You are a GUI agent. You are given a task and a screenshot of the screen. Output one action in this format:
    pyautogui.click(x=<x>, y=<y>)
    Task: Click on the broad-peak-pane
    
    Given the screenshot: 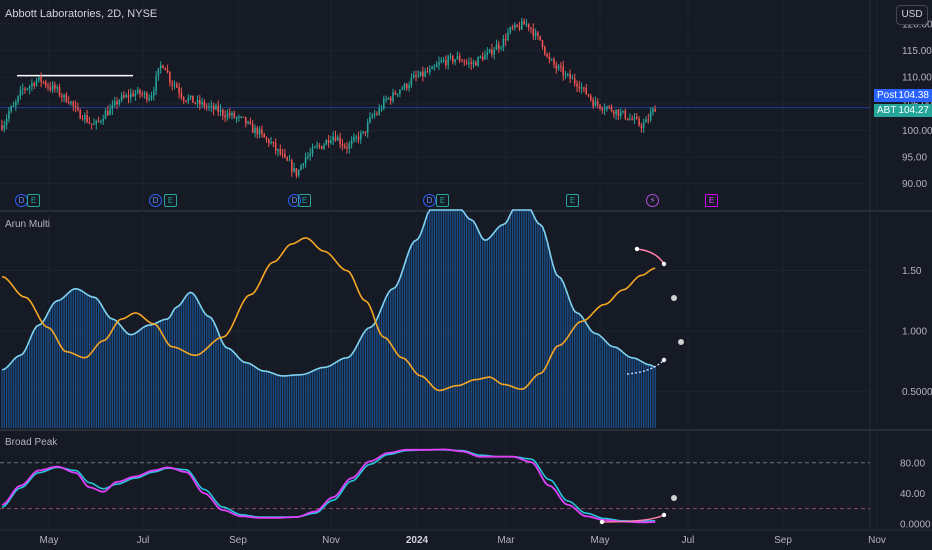 What is the action you would take?
    pyautogui.click(x=339, y=486)
    